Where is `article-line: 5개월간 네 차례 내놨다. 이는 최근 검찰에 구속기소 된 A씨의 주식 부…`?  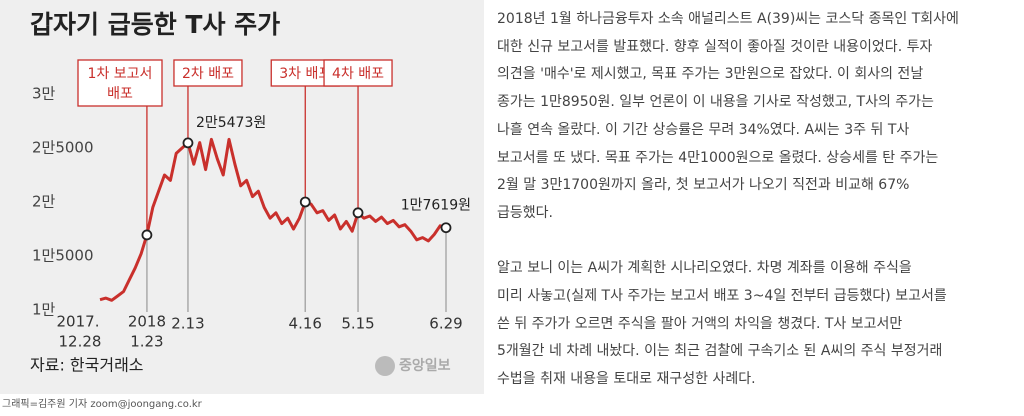 article-line: 5개월간 네 차례 내놨다. 이는 최근 검찰에 구속기소 된 A씨의 주식 부… is located at coordinates (720, 351).